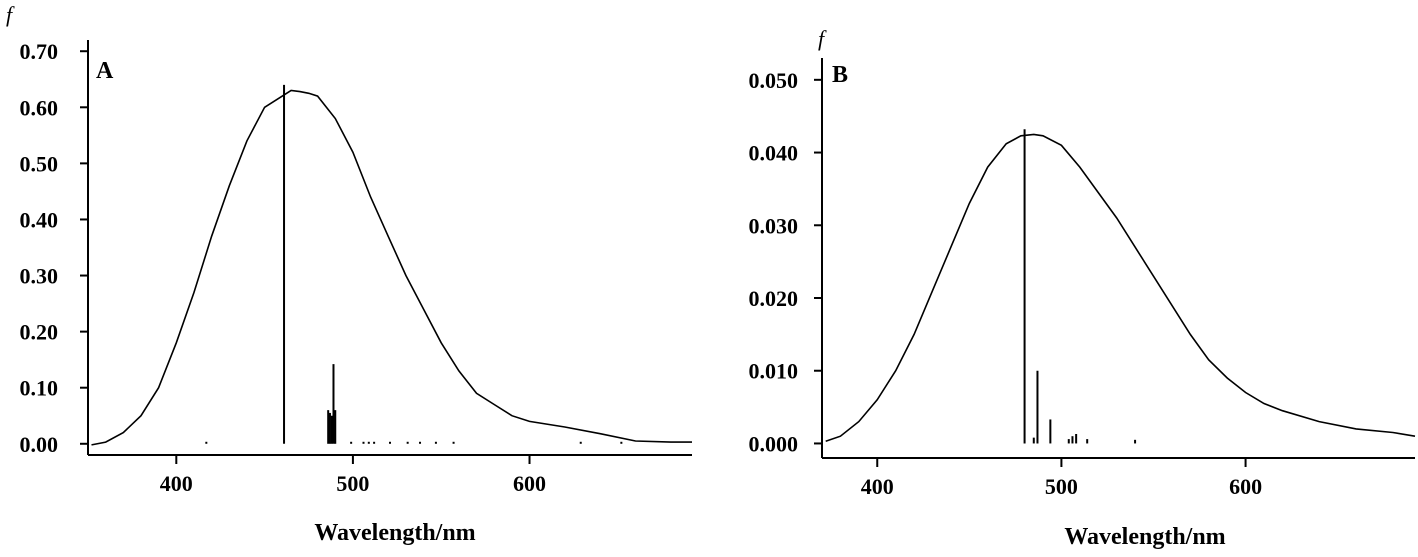 Image resolution: width=1418 pixels, height=557 pixels. Describe the element at coordinates (774, 153) in the screenshot. I see `y-tick-label: 0.040` at that location.